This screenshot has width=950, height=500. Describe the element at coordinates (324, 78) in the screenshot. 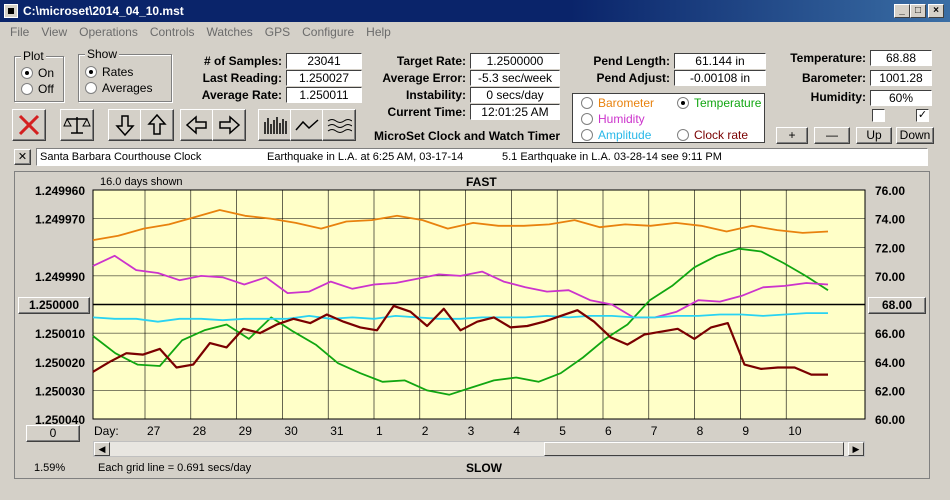

I see `last-reading-field: 1.250027` at that location.